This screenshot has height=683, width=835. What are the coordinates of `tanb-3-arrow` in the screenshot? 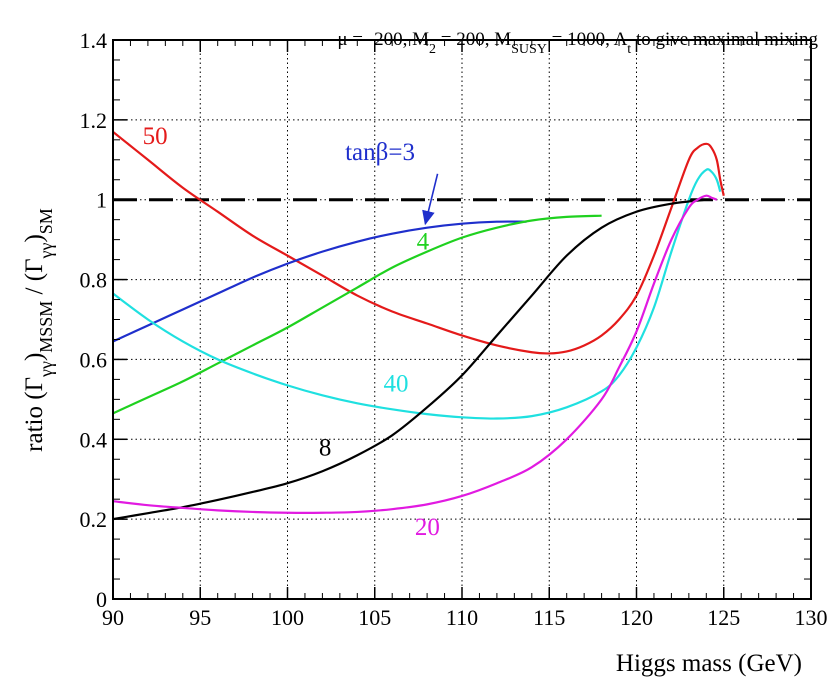 It's located at (430, 199).